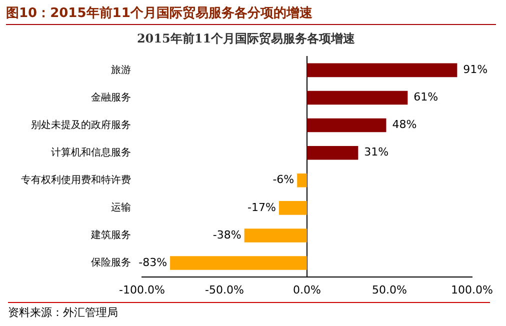  I want to click on data-label: -17%, so click(262, 207).